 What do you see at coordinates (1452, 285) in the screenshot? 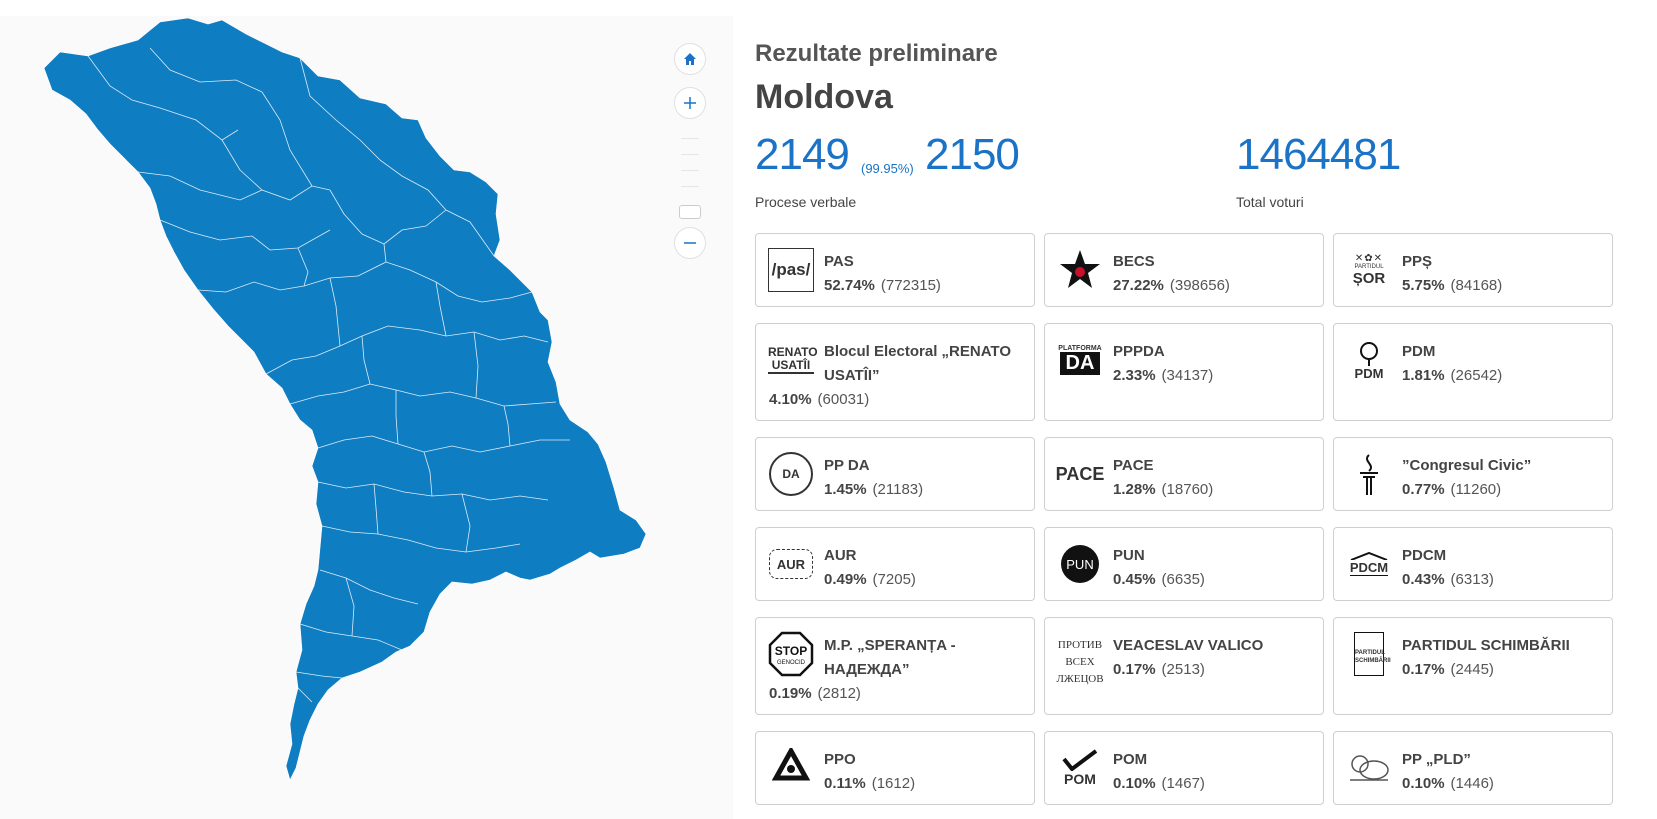
I see `party-stats: 5.75% (84168)` at bounding box center [1452, 285].